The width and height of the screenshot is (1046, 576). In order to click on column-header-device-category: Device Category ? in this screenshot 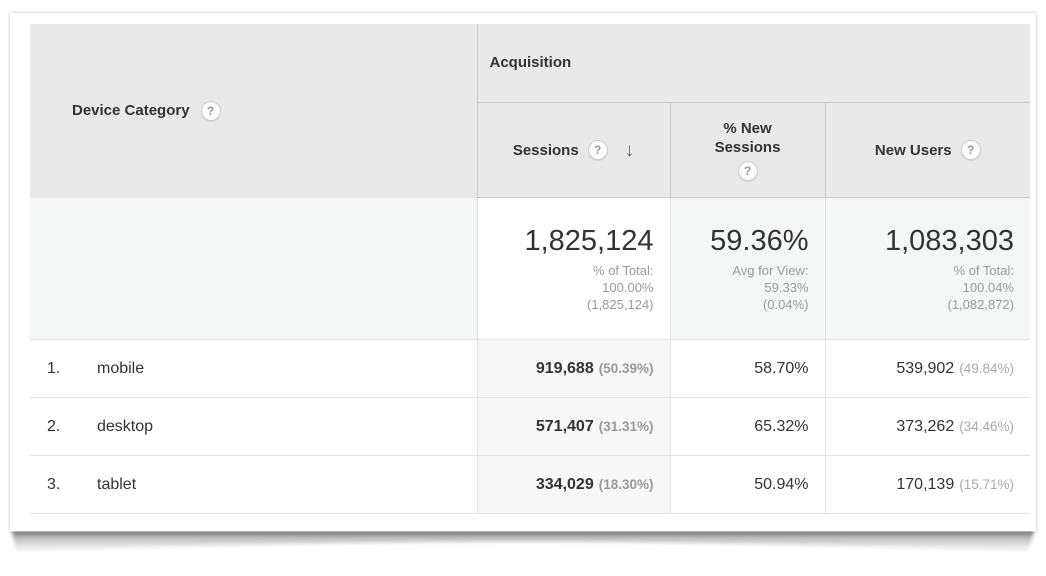, I will do `click(254, 111)`.